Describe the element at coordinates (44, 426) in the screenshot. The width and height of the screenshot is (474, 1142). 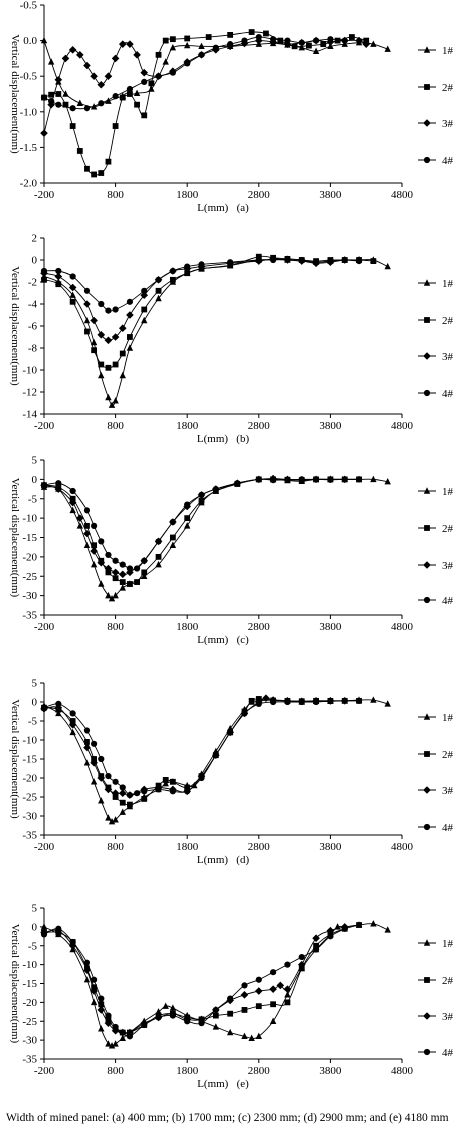
I see `x-tick-label: -200` at that location.